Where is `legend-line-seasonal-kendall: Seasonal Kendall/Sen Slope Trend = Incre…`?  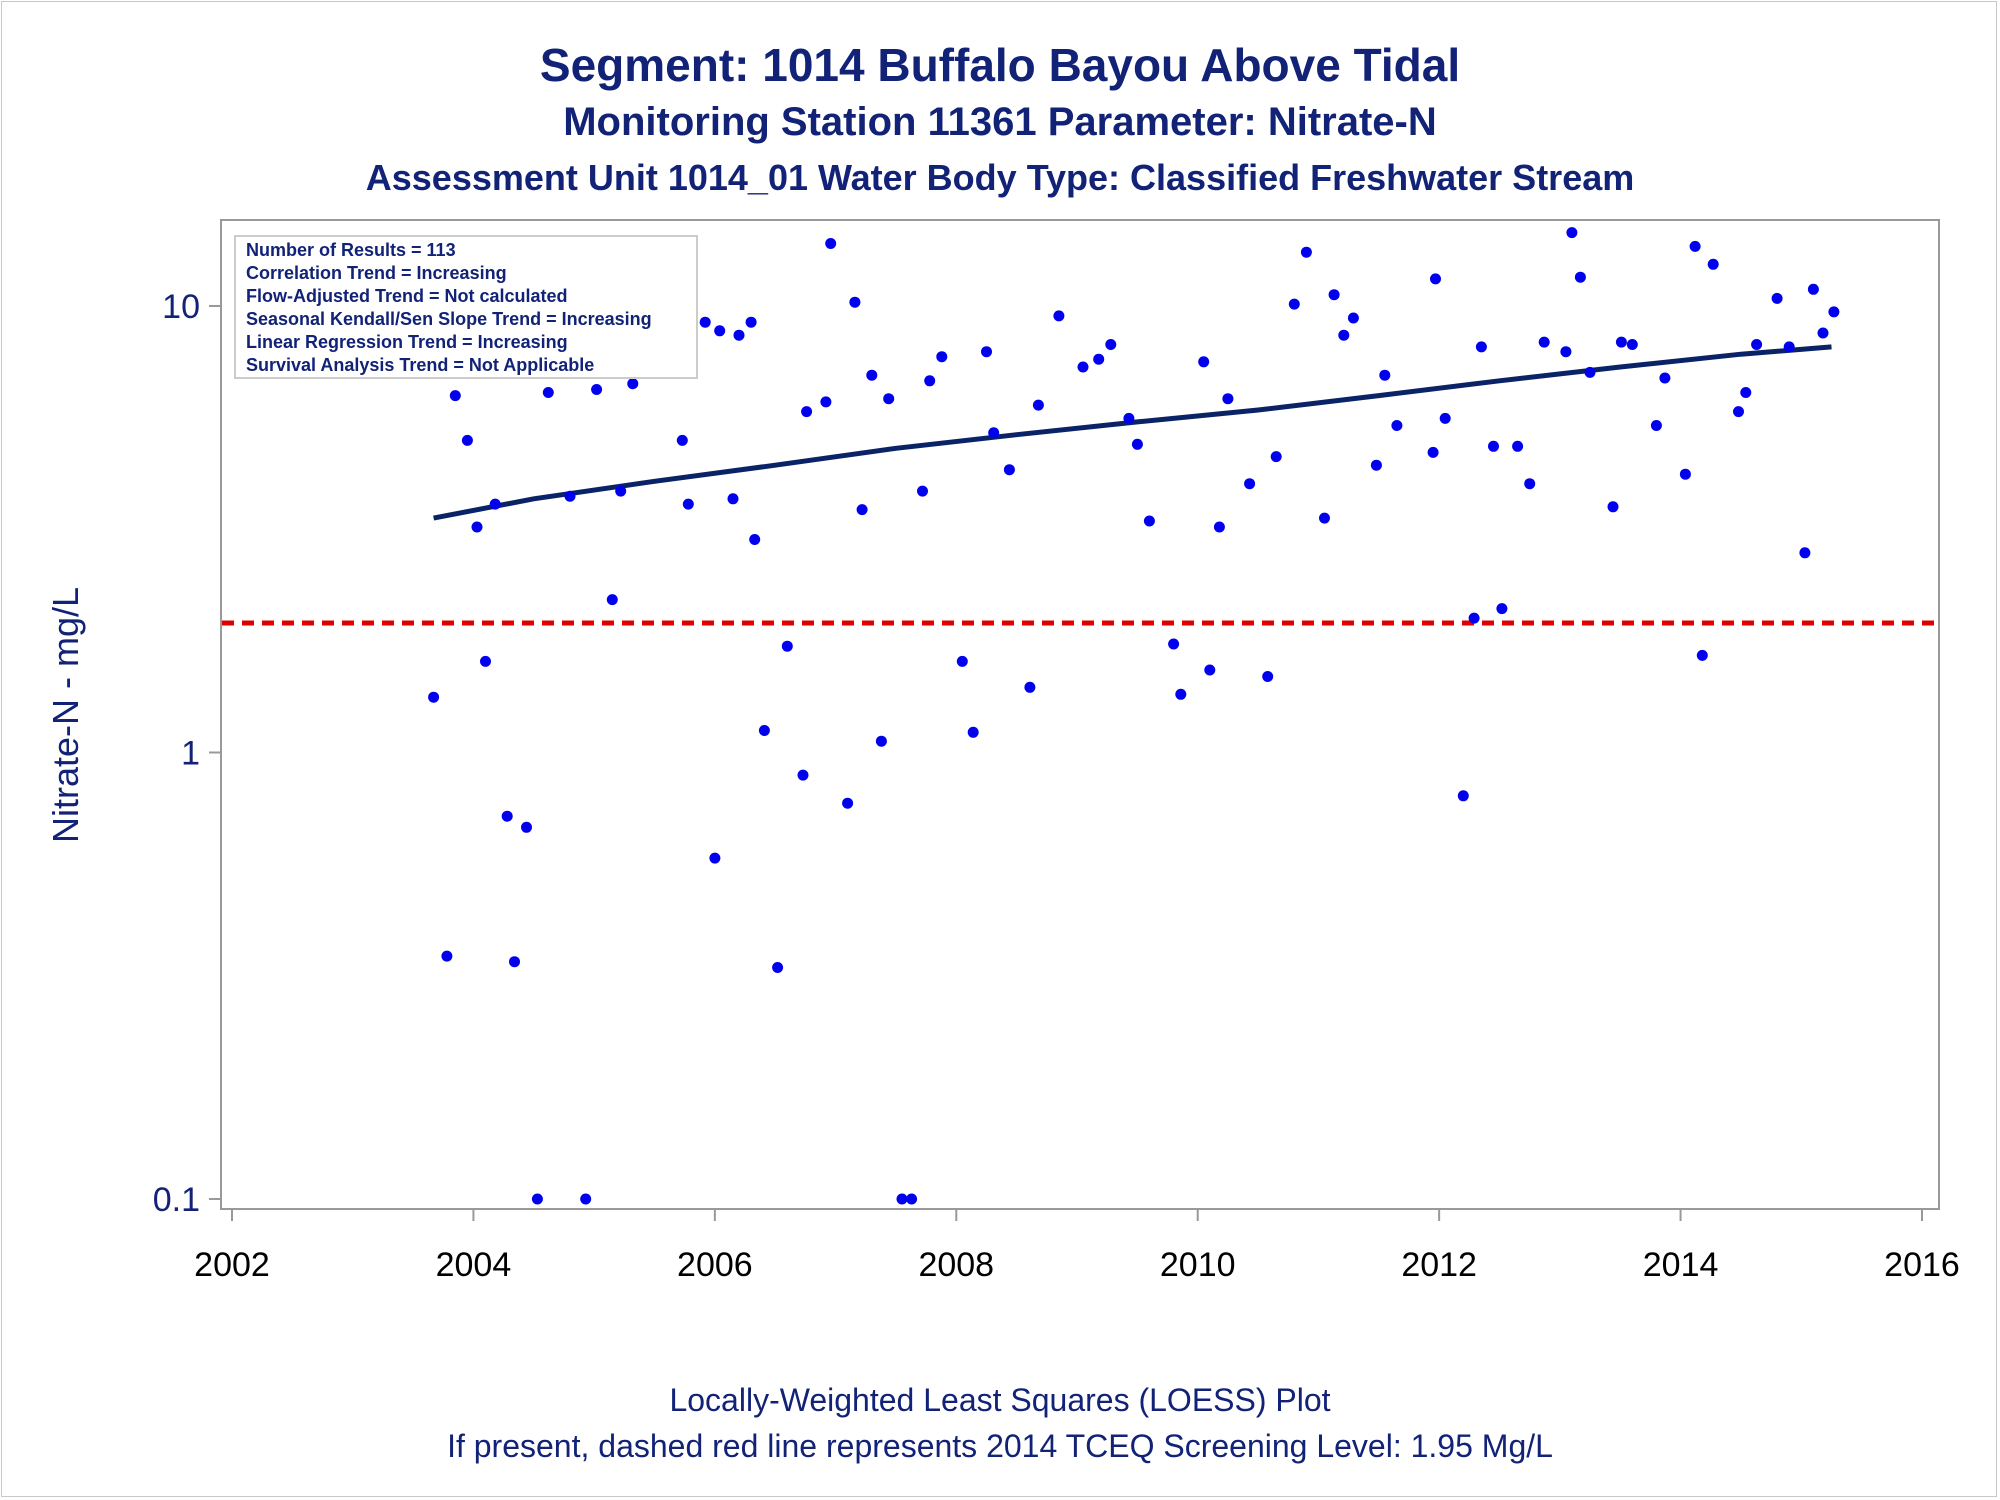 legend-line-seasonal-kendall: Seasonal Kendall/Sen Slope Trend = Incre… is located at coordinates (449, 319).